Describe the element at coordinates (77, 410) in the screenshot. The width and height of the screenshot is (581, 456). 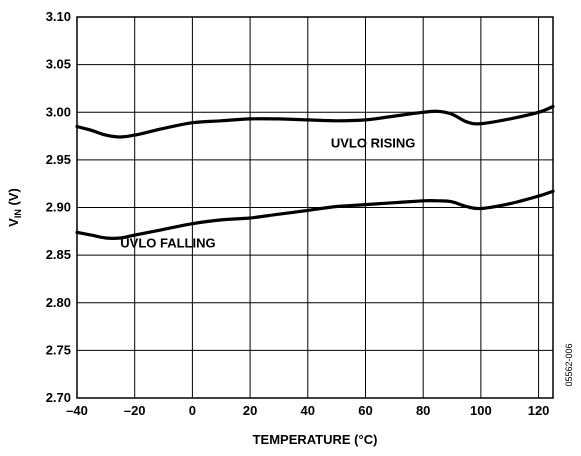
I see `x-tick-label: –40` at that location.